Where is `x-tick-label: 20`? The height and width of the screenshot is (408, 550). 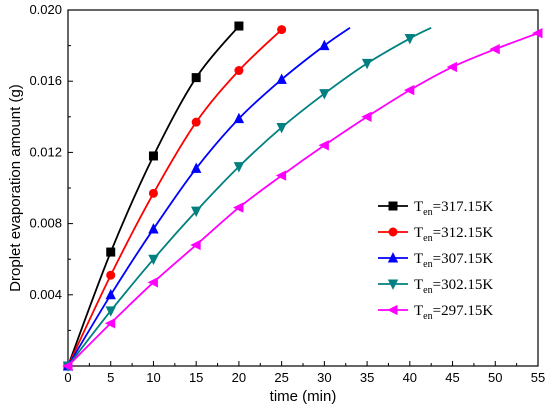 x-tick-label: 20 is located at coordinates (239, 377).